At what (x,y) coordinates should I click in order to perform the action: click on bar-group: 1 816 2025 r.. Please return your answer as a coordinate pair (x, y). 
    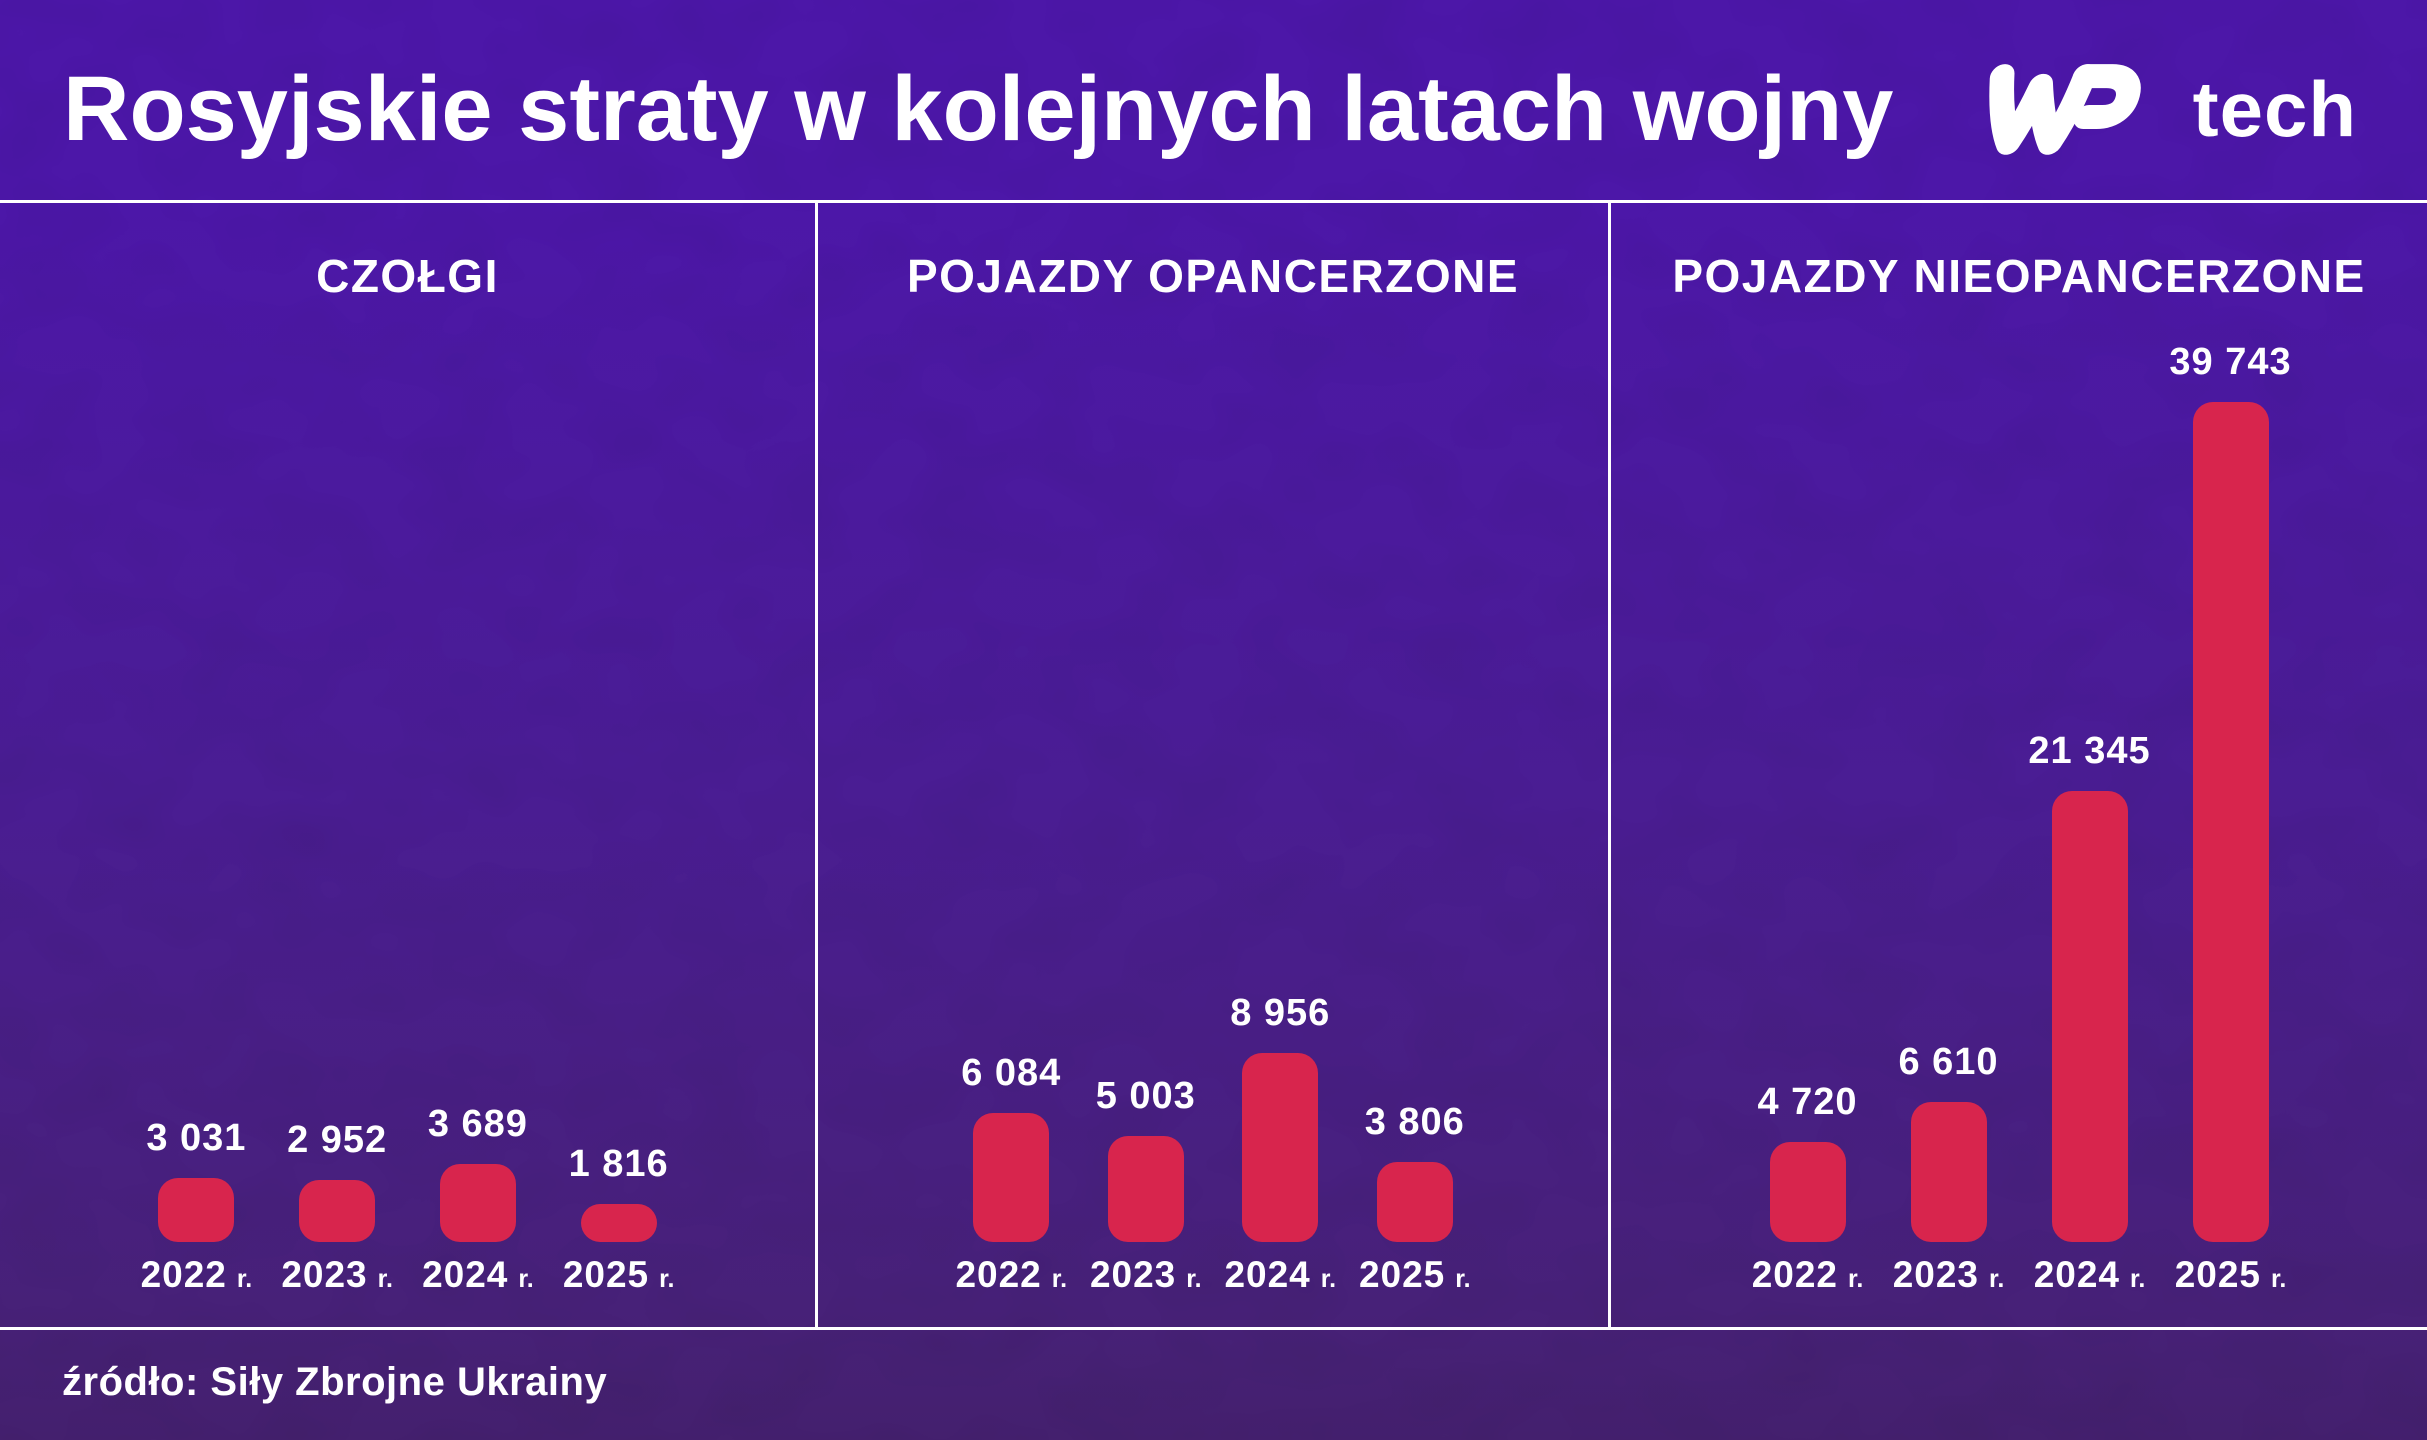
    Looking at the image, I should click on (618, 815).